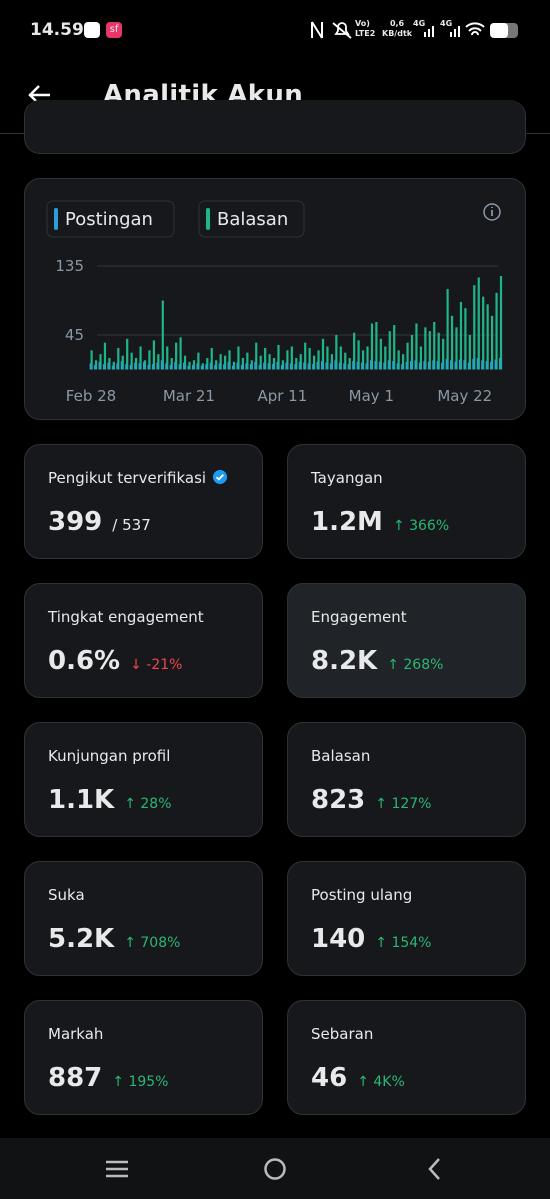  What do you see at coordinates (143, 779) in the screenshot?
I see `stat-card: Kunjungan profil 1.1K ↑ 28%` at bounding box center [143, 779].